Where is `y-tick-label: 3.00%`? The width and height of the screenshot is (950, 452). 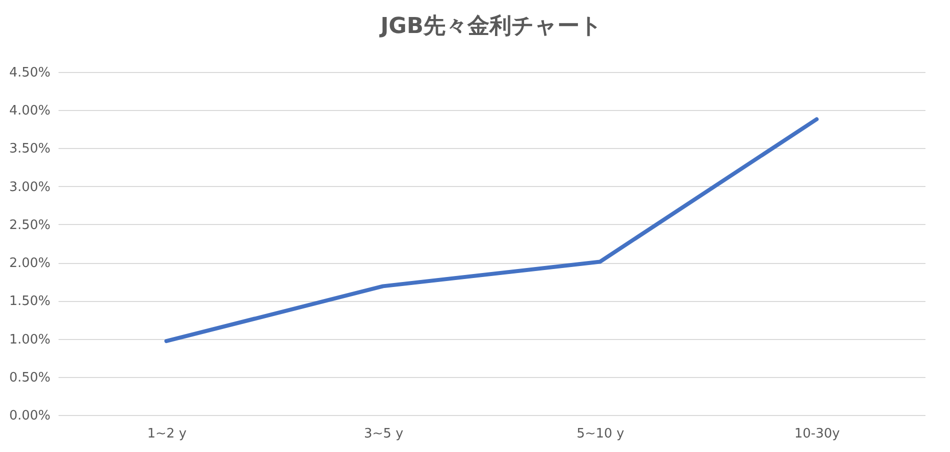 y-tick-label: 3.00% is located at coordinates (29, 187).